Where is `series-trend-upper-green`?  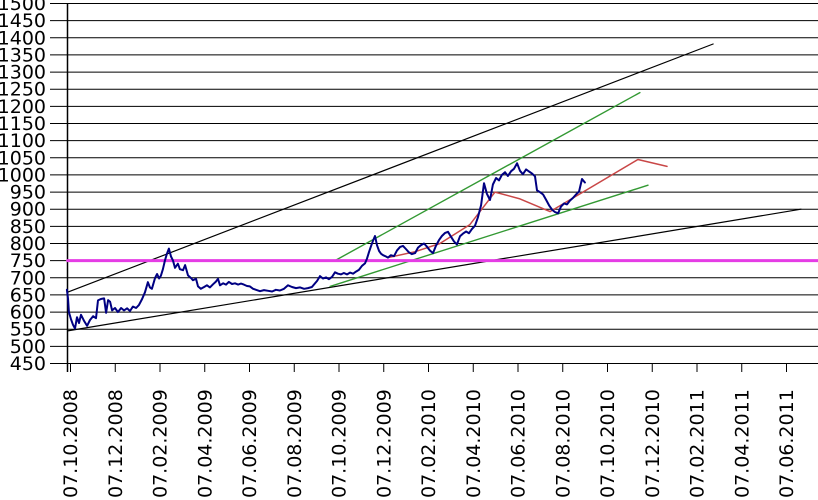
series-trend-upper-green is located at coordinates (488, 176).